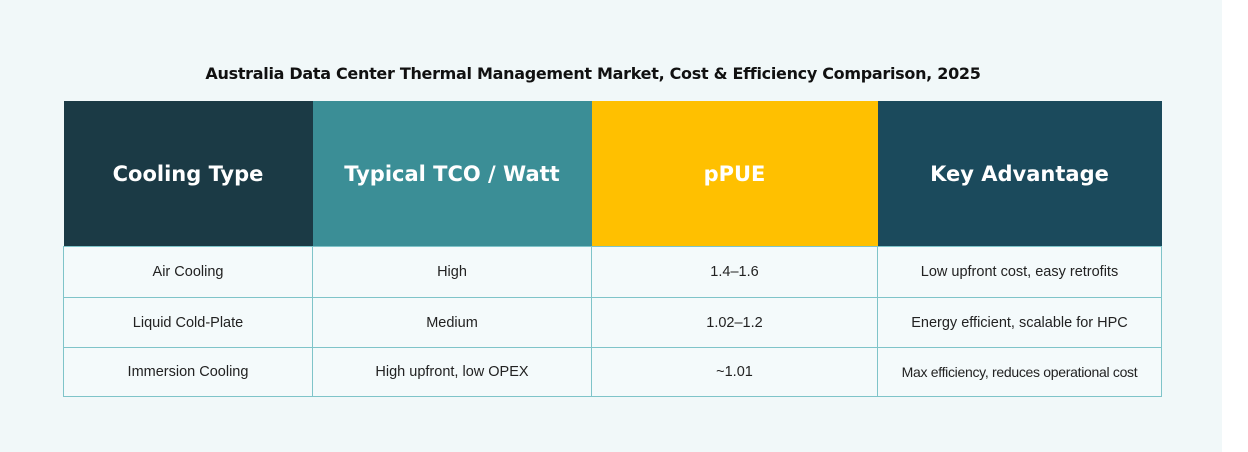 The height and width of the screenshot is (452, 1248). What do you see at coordinates (734, 372) in the screenshot?
I see `cell-ppue: ~1.01` at bounding box center [734, 372].